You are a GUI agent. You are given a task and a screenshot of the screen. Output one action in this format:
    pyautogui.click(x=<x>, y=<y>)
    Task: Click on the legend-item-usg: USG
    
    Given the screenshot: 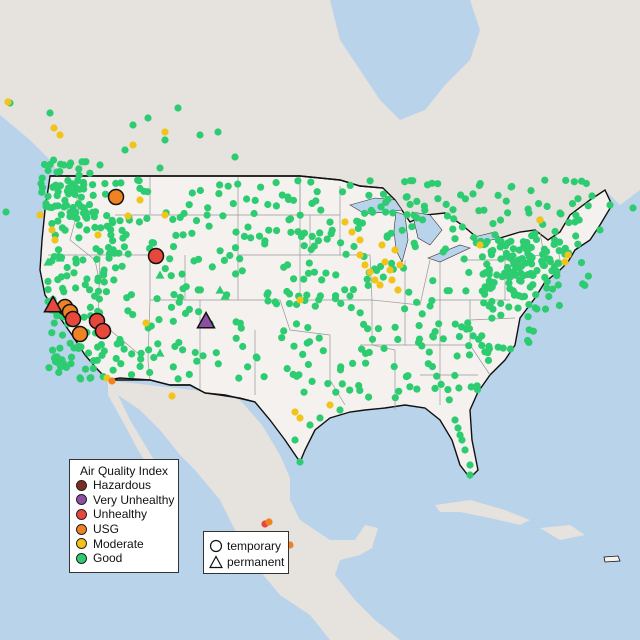 What is the action you would take?
    pyautogui.click(x=124, y=529)
    